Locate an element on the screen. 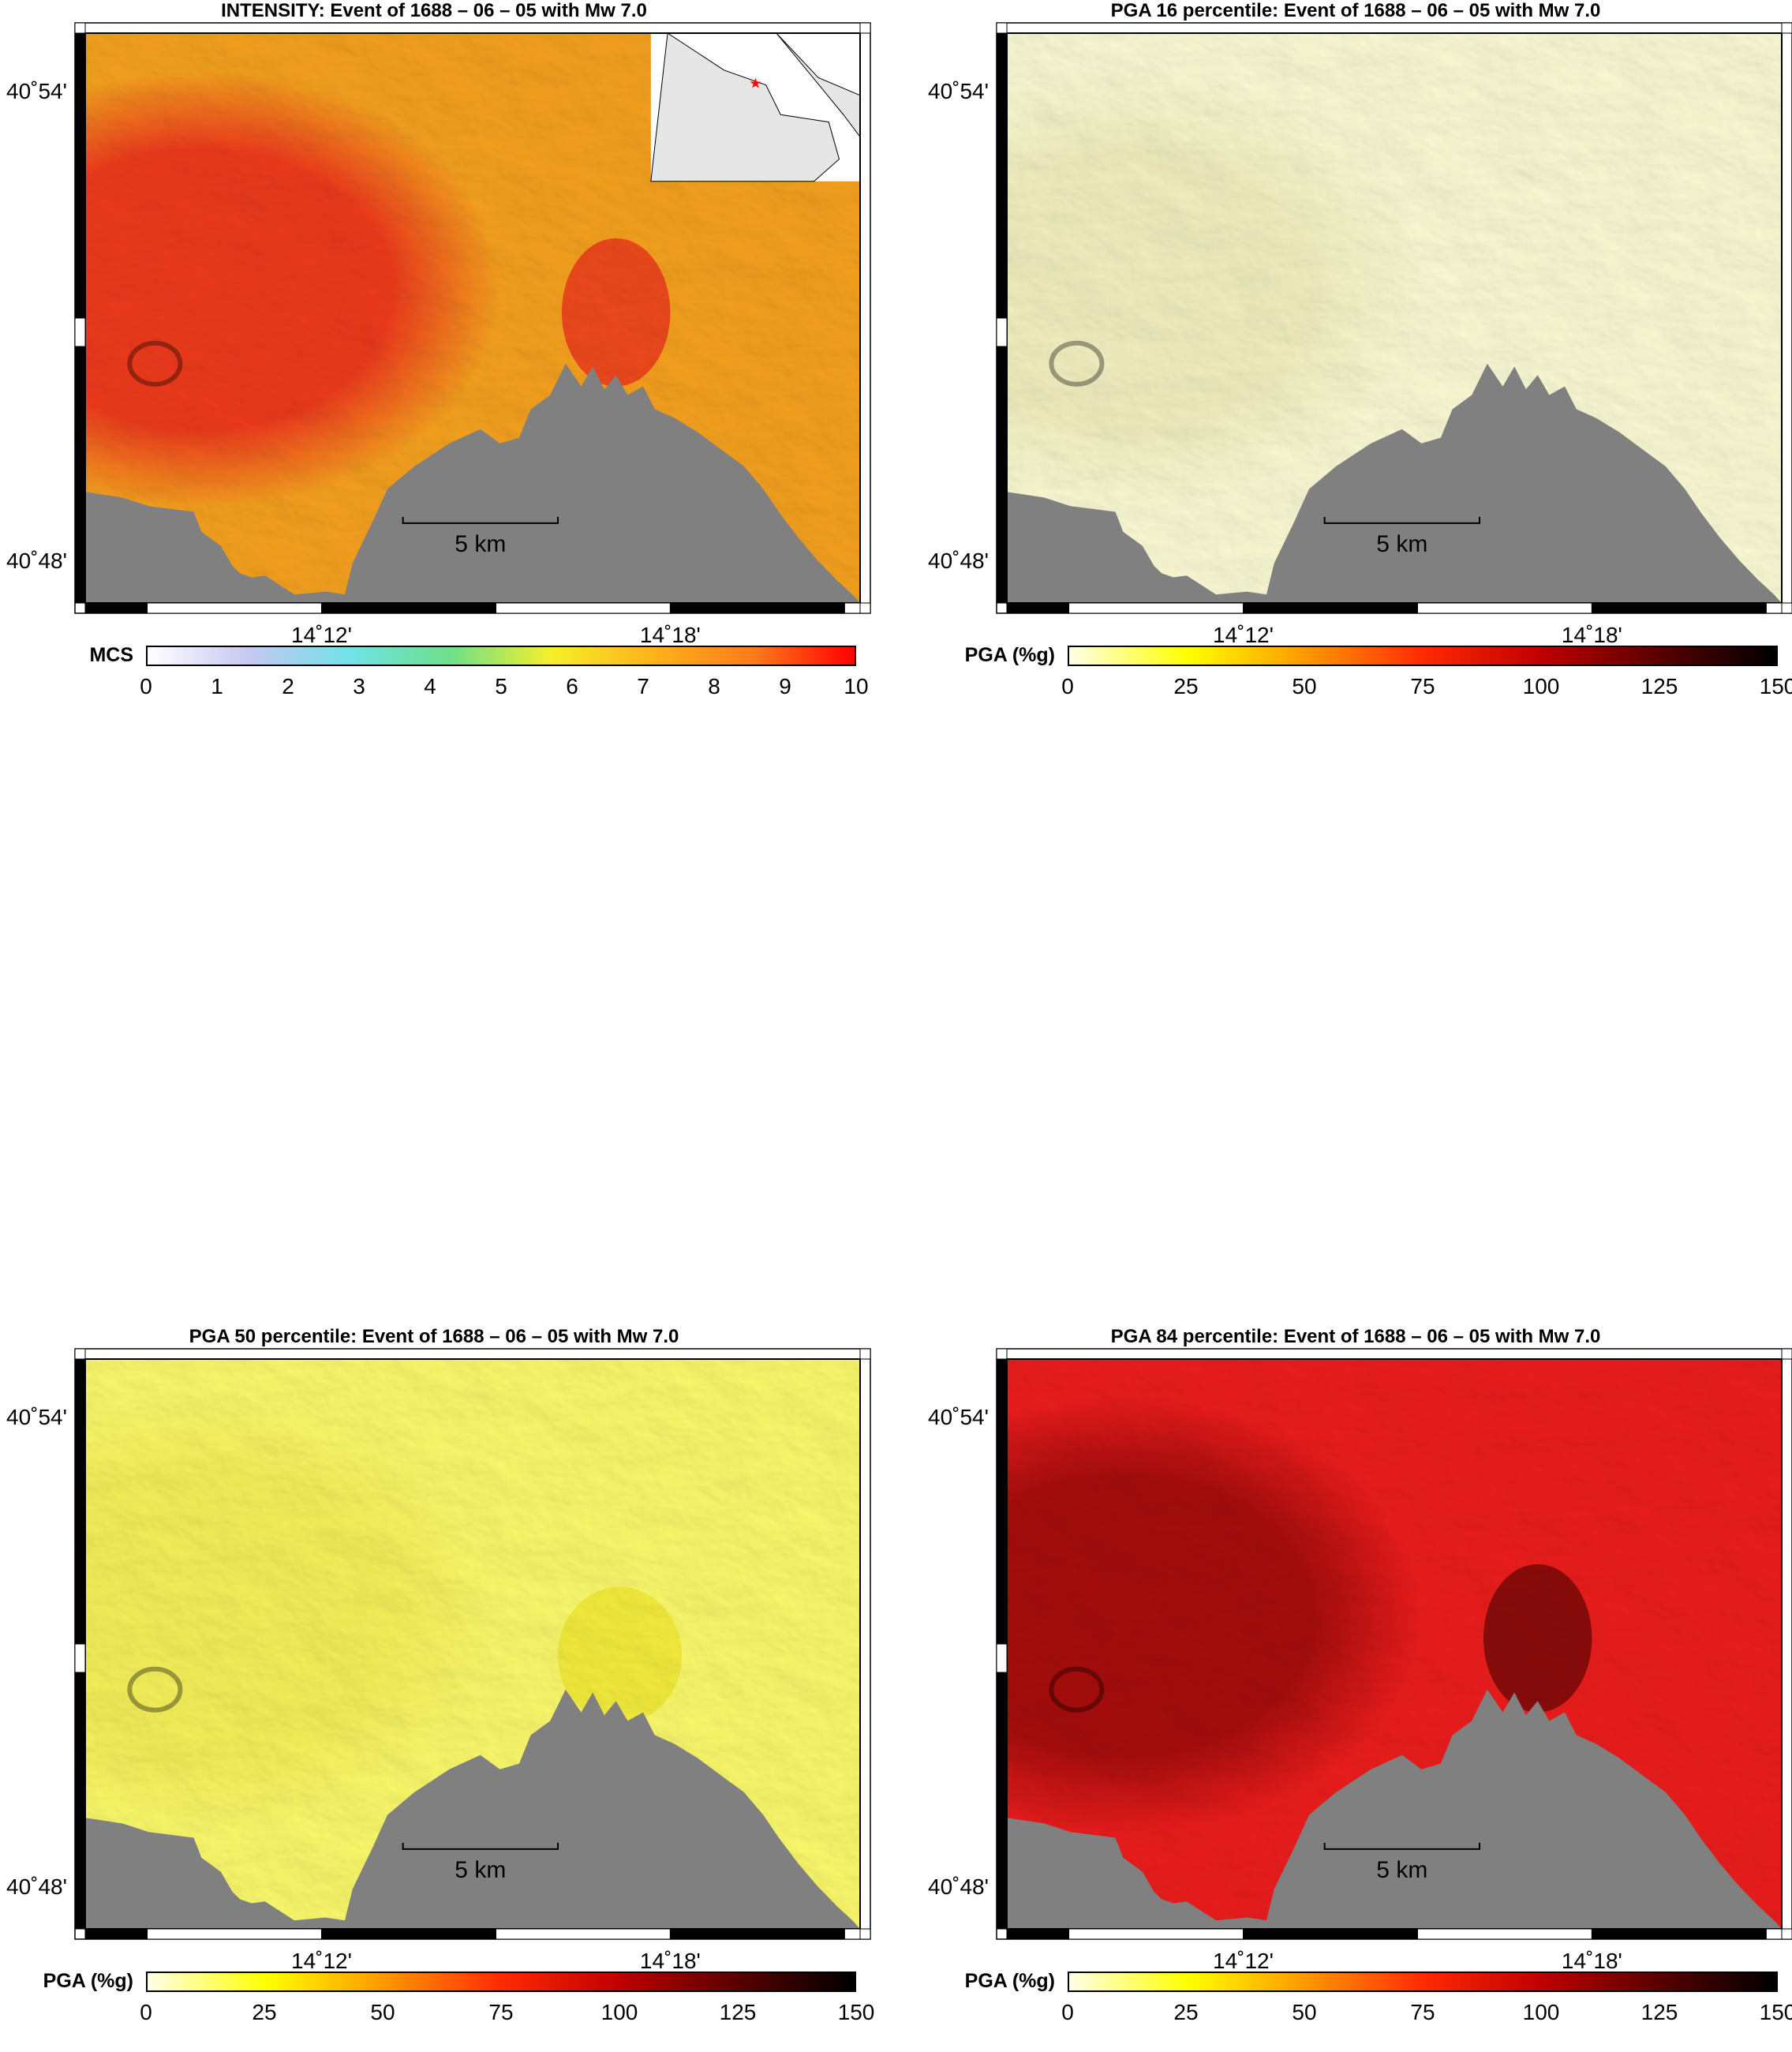 This screenshot has height=2052, width=1792. epicenter-star-icon: ★ is located at coordinates (755, 83).